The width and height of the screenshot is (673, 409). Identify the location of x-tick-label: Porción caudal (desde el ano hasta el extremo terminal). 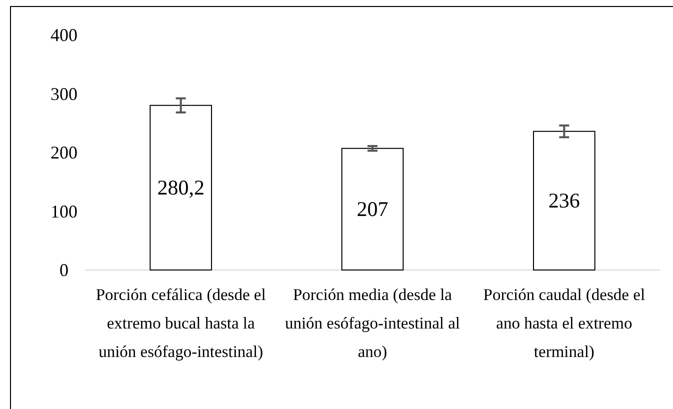
(564, 323).